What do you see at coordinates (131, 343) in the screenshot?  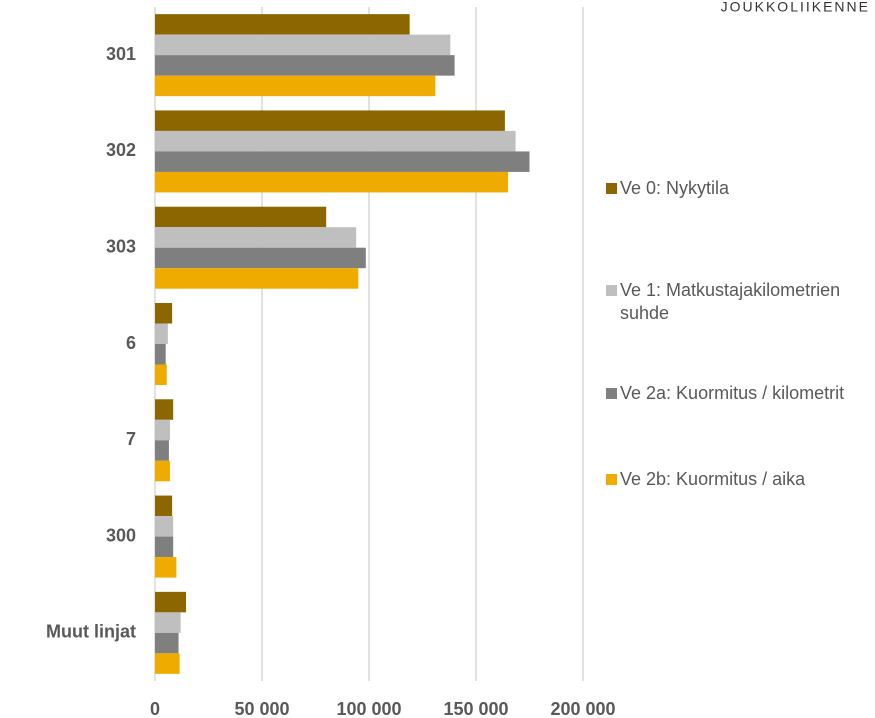 I see `y-tick-label: 6` at bounding box center [131, 343].